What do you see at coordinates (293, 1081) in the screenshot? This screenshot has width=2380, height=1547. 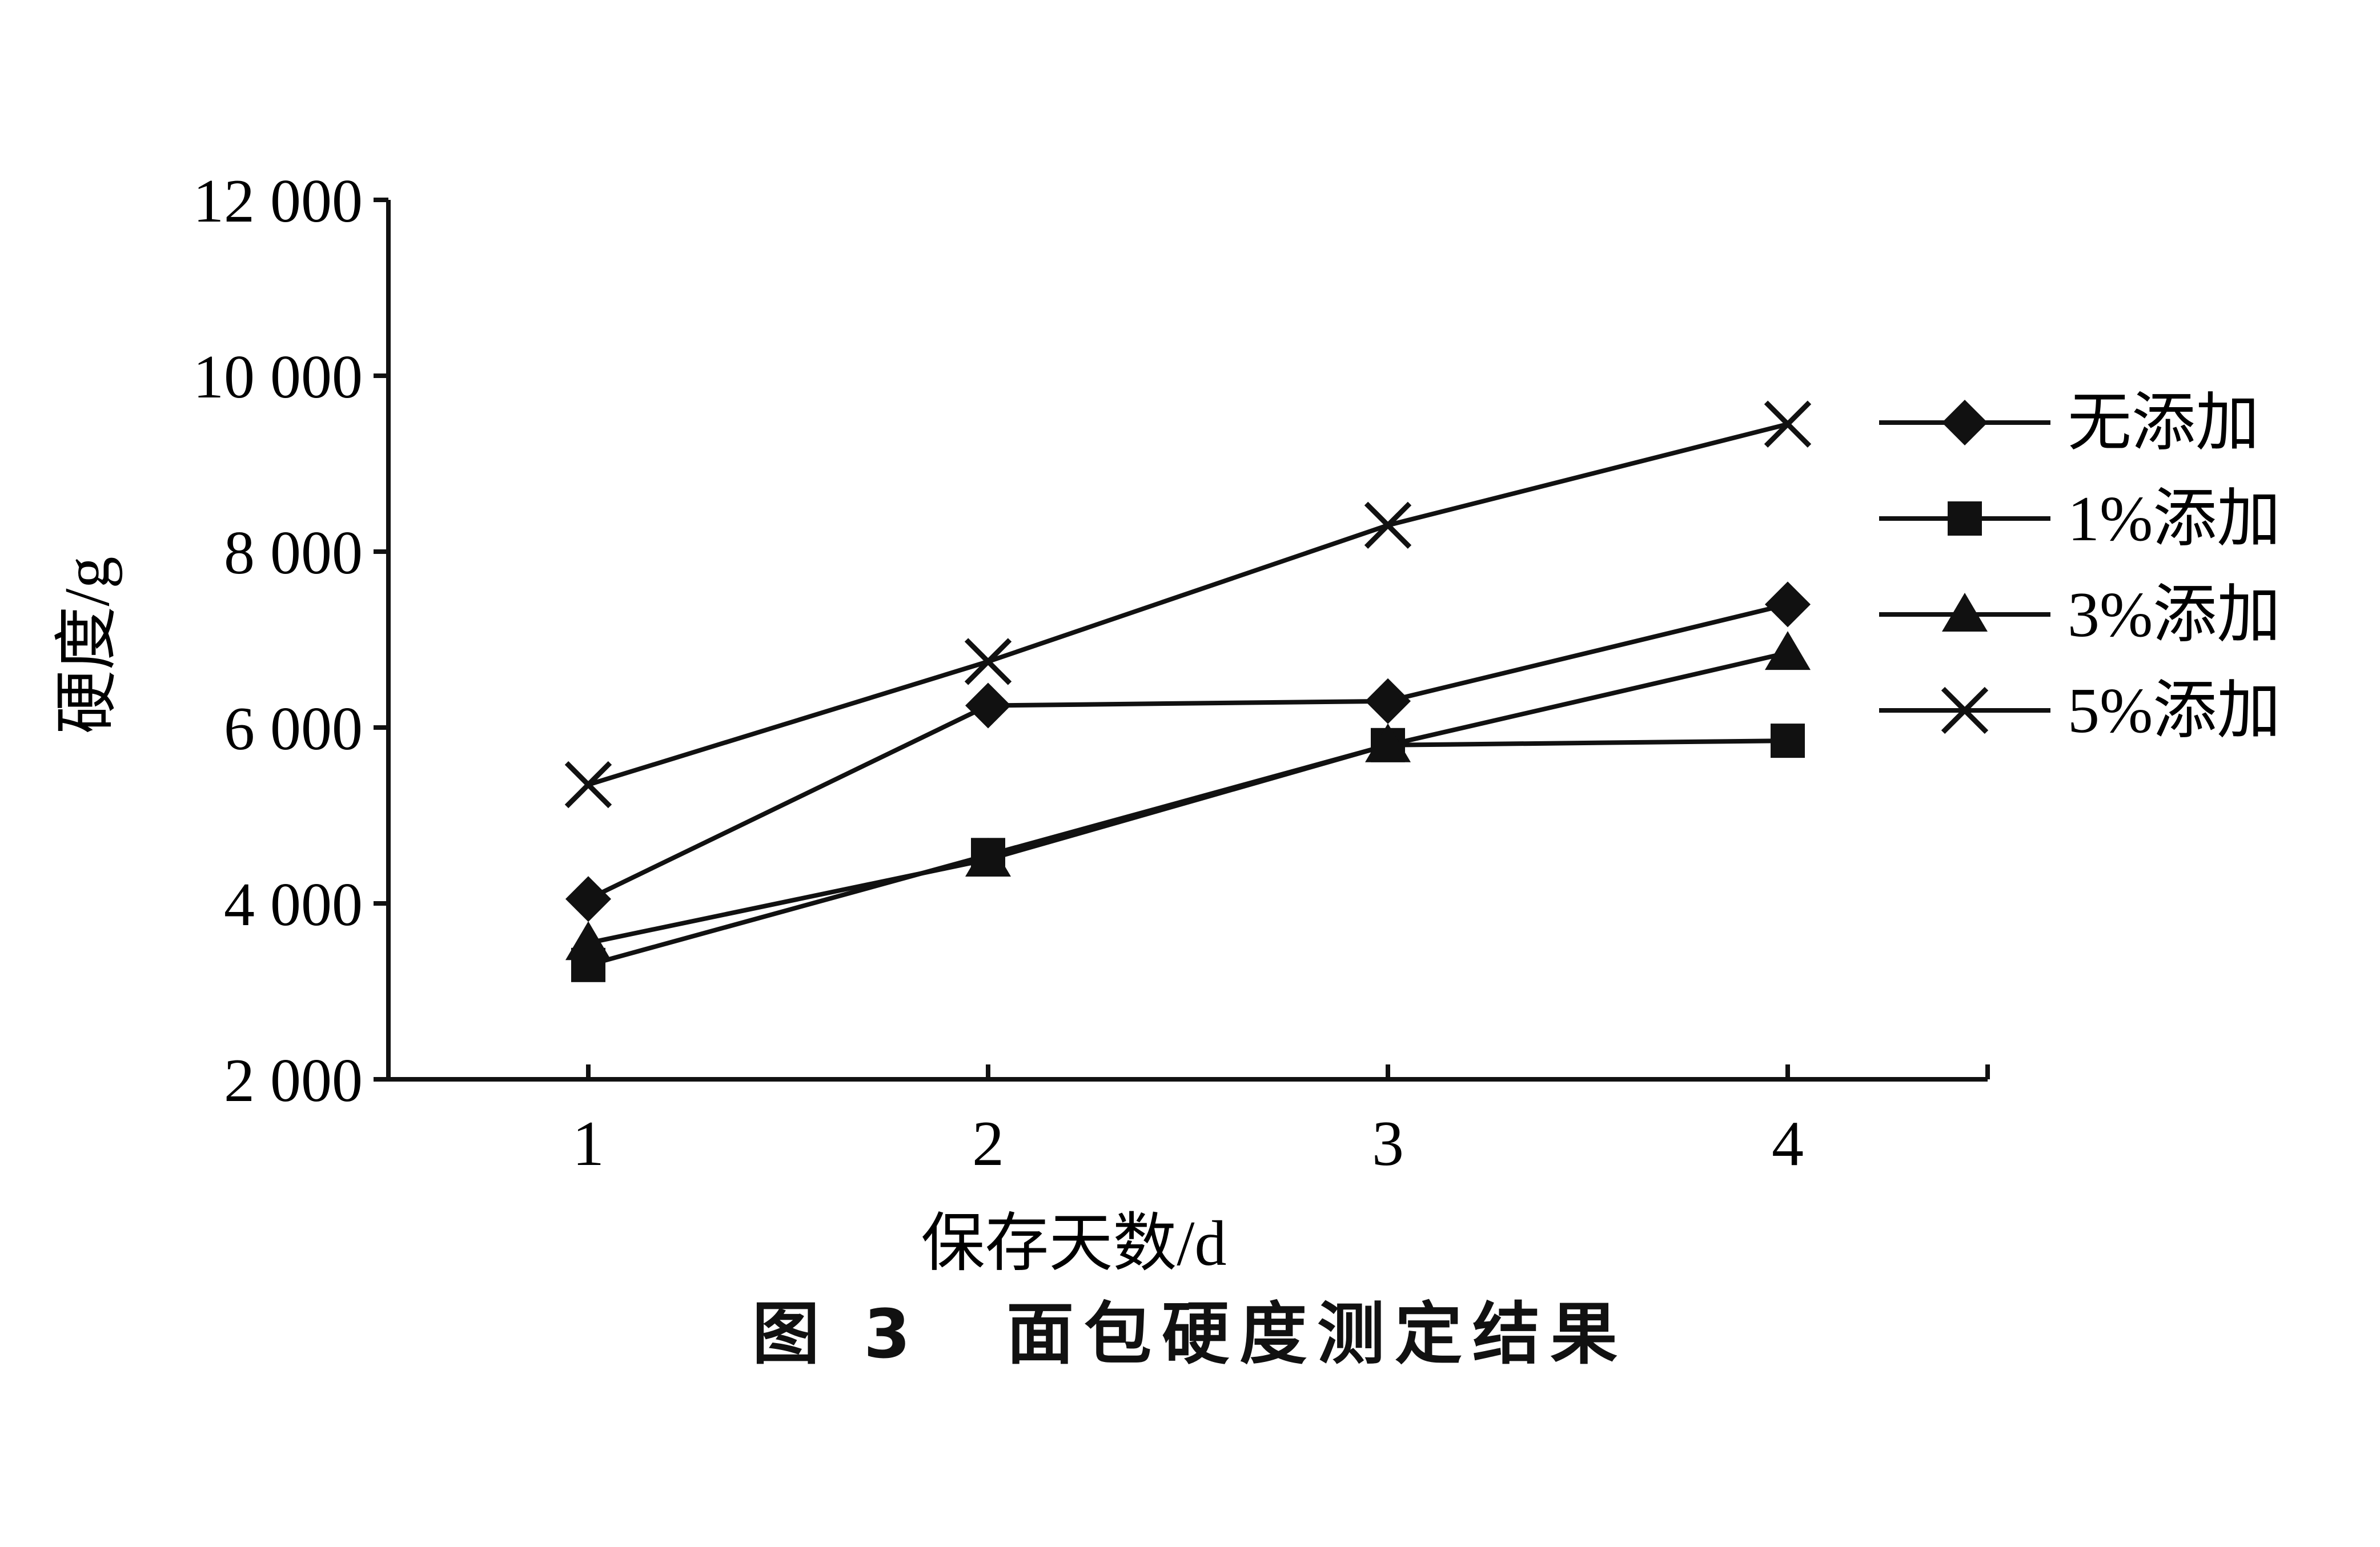 I see `y-tick-label: 2 000` at bounding box center [293, 1081].